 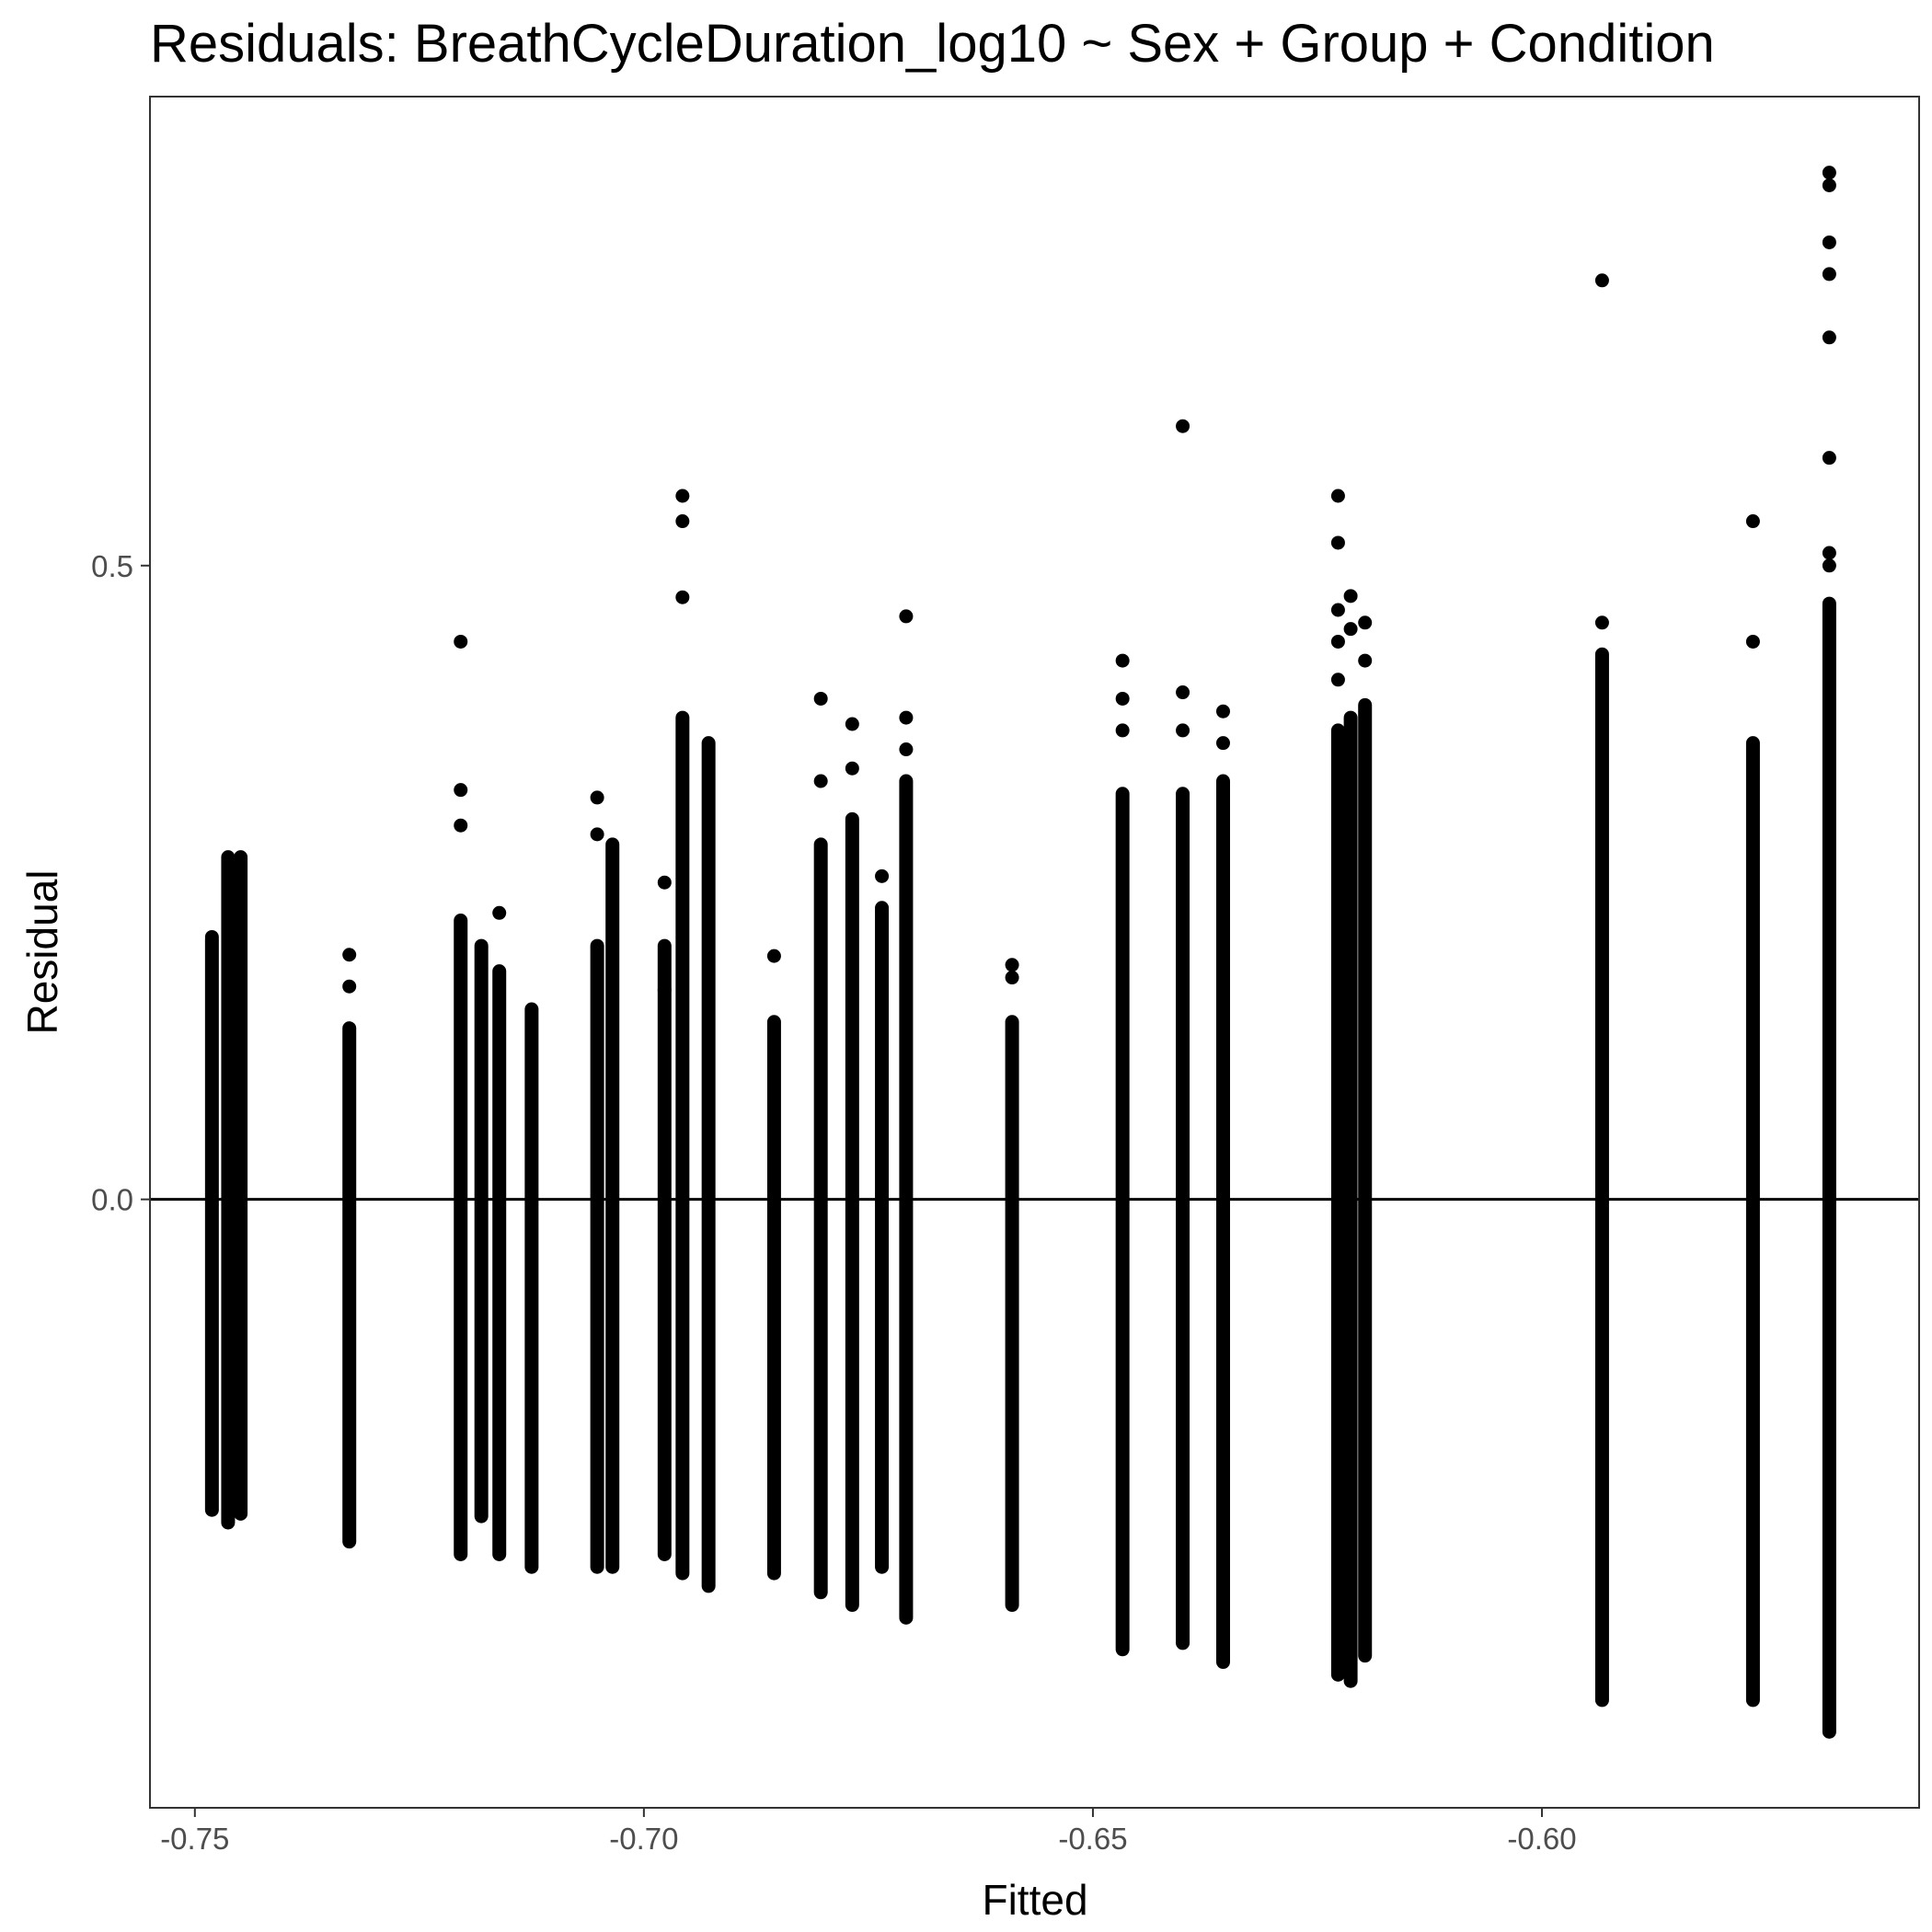 What do you see at coordinates (1541, 1839) in the screenshot?
I see `x-tick-label: -0.60` at bounding box center [1541, 1839].